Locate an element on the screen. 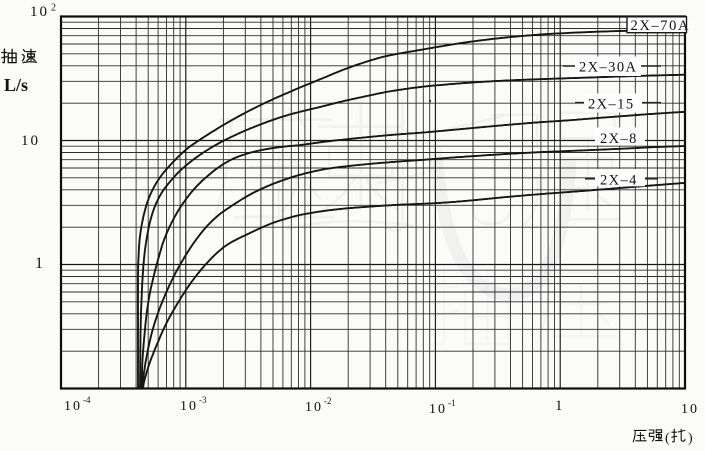  svg-text: 2X–4 is located at coordinates (619, 180).